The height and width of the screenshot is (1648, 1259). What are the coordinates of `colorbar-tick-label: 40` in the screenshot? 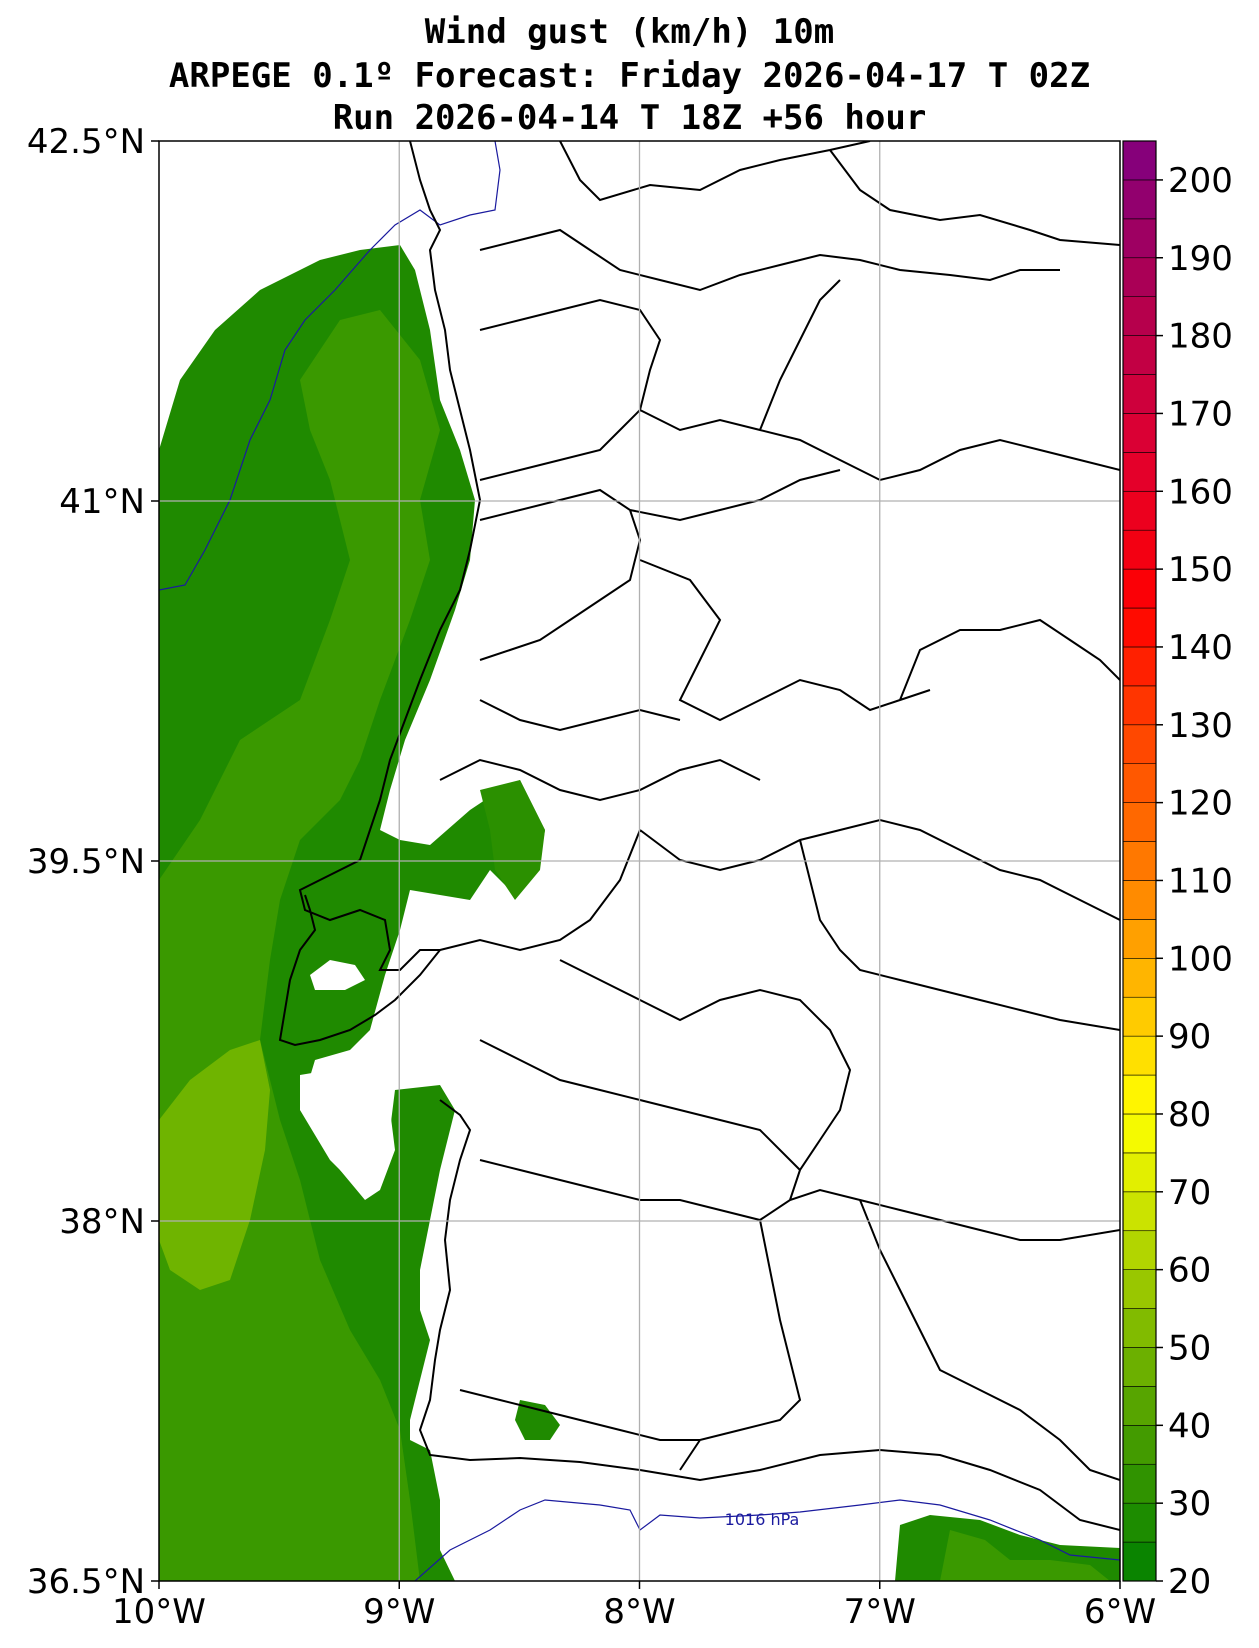 It's located at (1189, 1426).